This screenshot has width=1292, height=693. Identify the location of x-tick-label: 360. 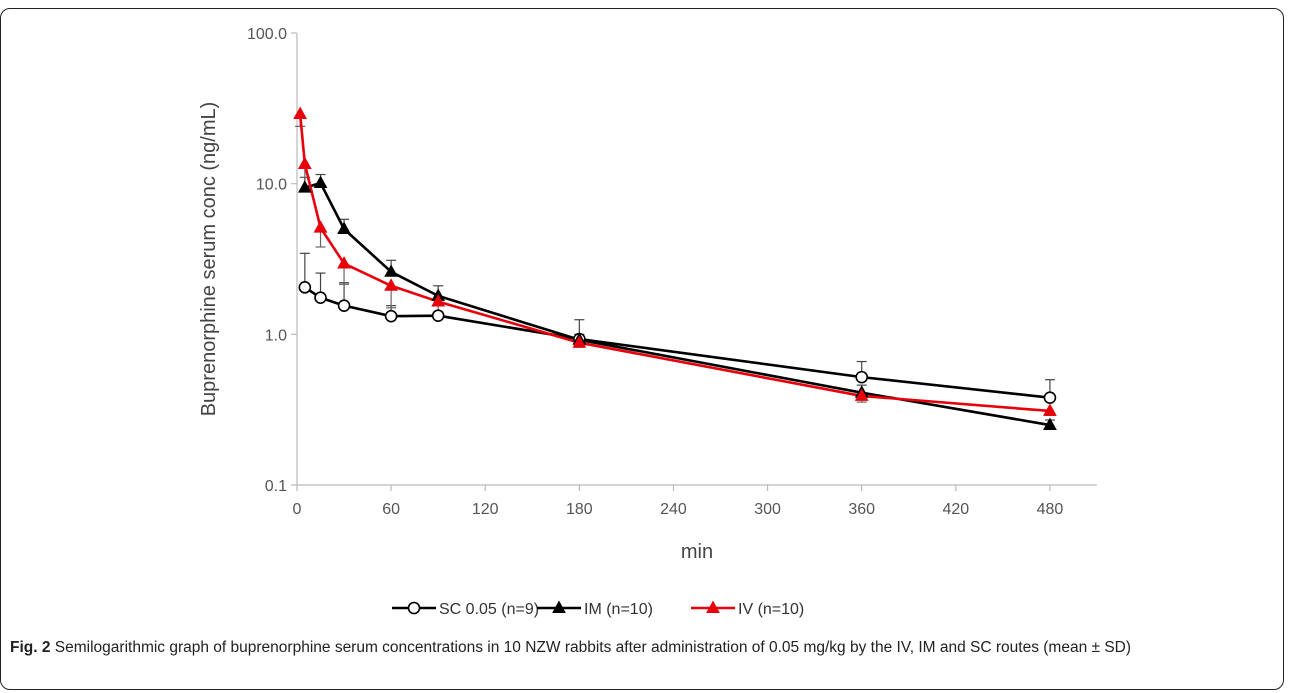
(861, 509).